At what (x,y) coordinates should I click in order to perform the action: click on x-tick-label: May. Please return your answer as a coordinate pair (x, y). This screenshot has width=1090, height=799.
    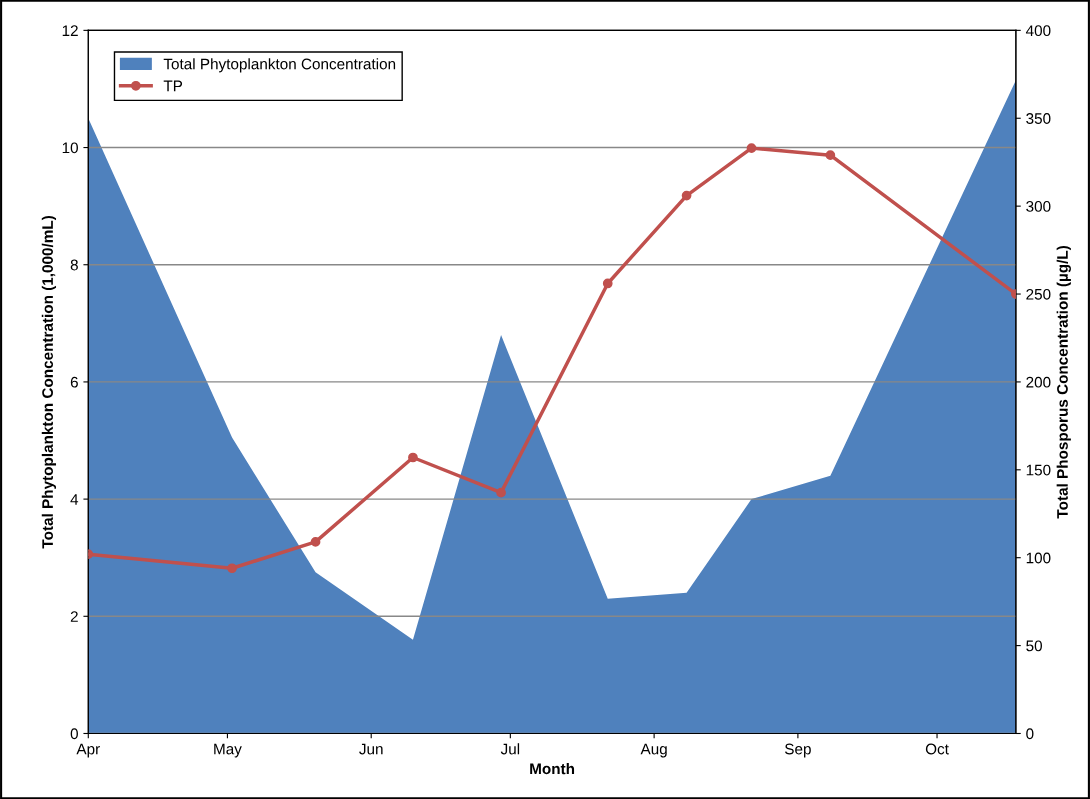
    Looking at the image, I should click on (228, 750).